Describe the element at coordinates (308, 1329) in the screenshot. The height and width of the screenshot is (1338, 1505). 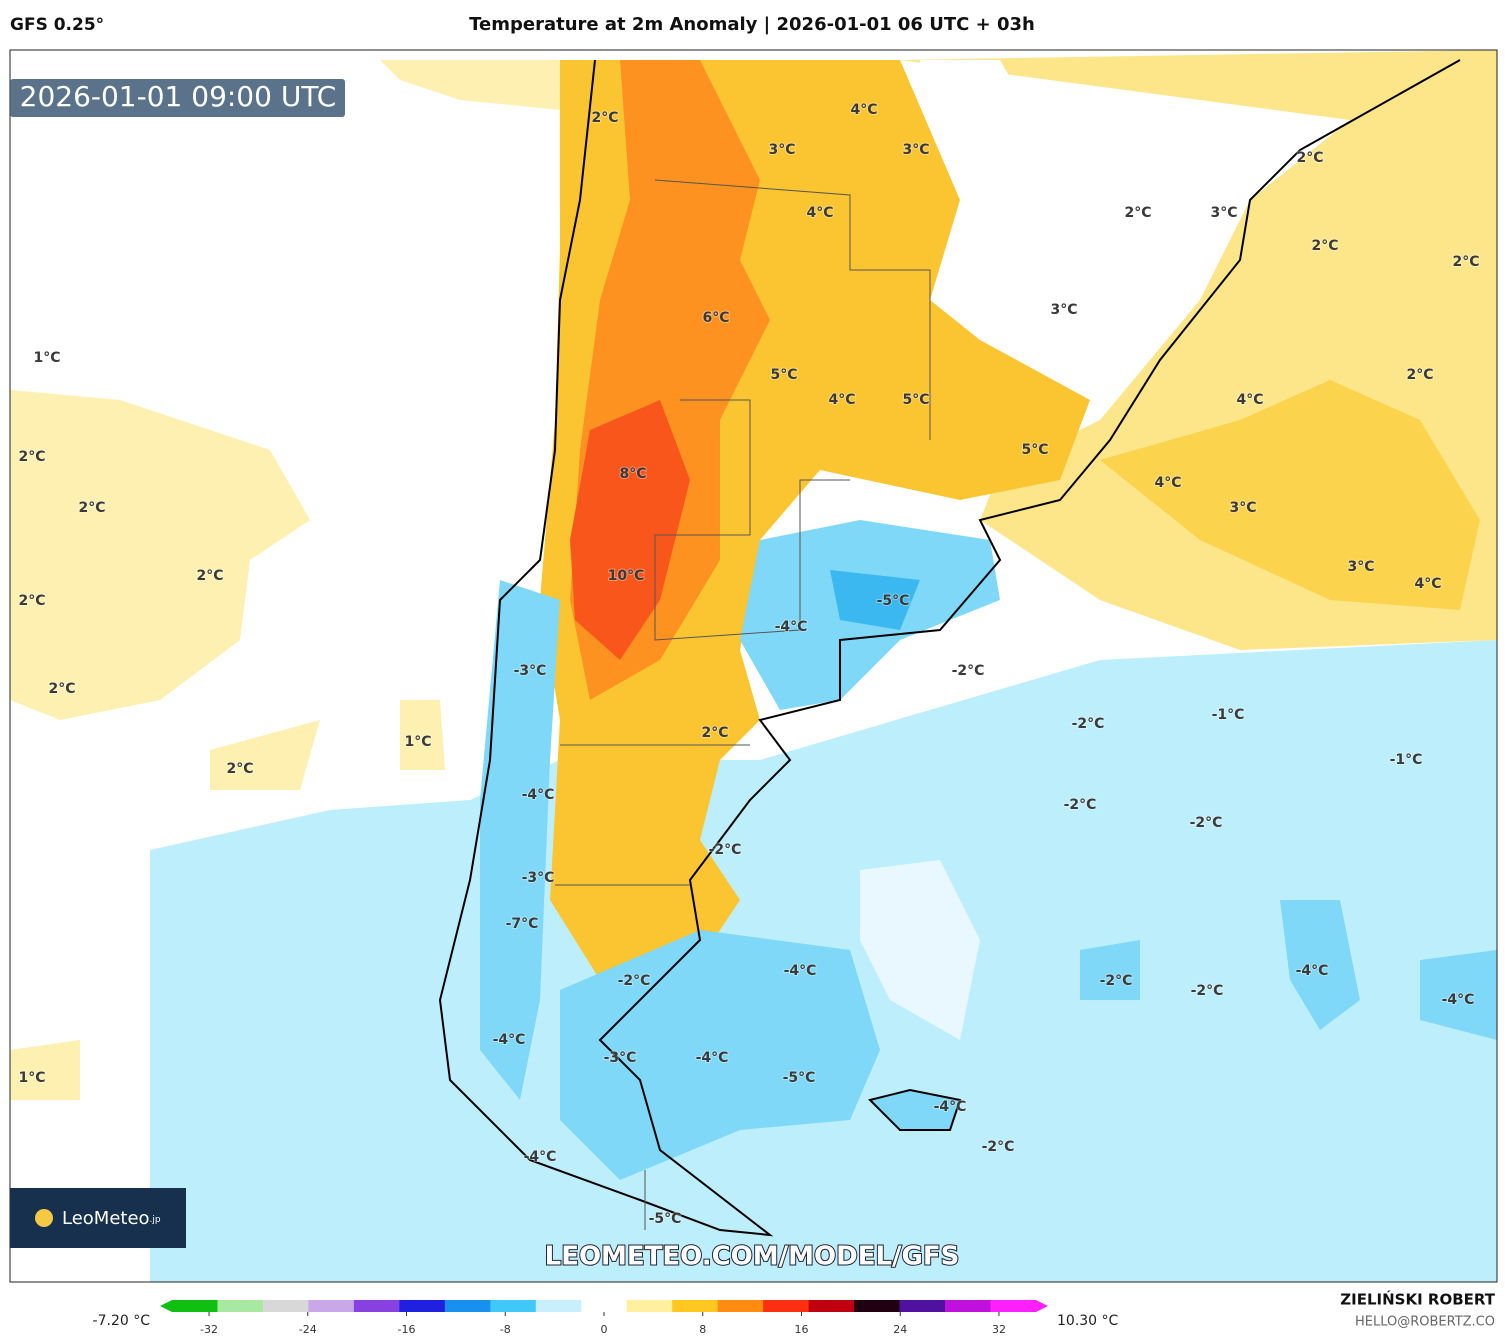
I see `colorbar-tick-label: -24` at that location.